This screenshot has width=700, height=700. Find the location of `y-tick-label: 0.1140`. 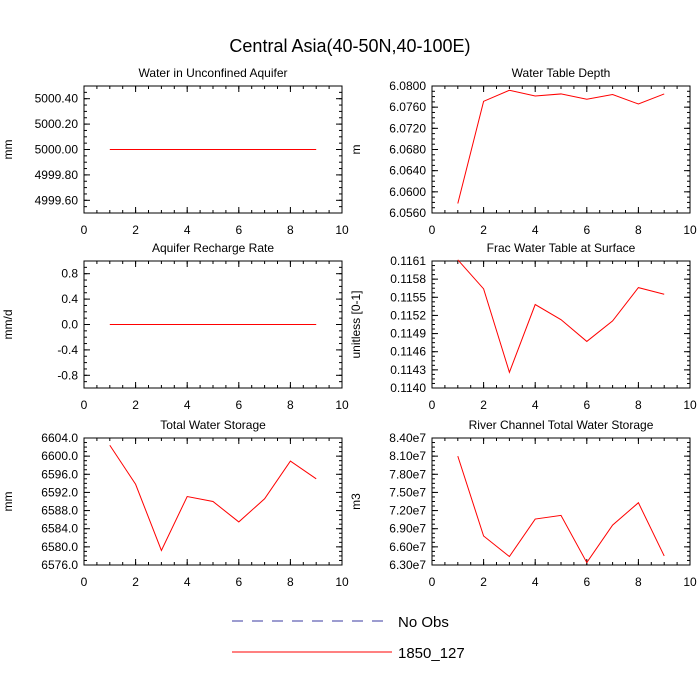

y-tick-label: 0.1140 is located at coordinates (408, 388).